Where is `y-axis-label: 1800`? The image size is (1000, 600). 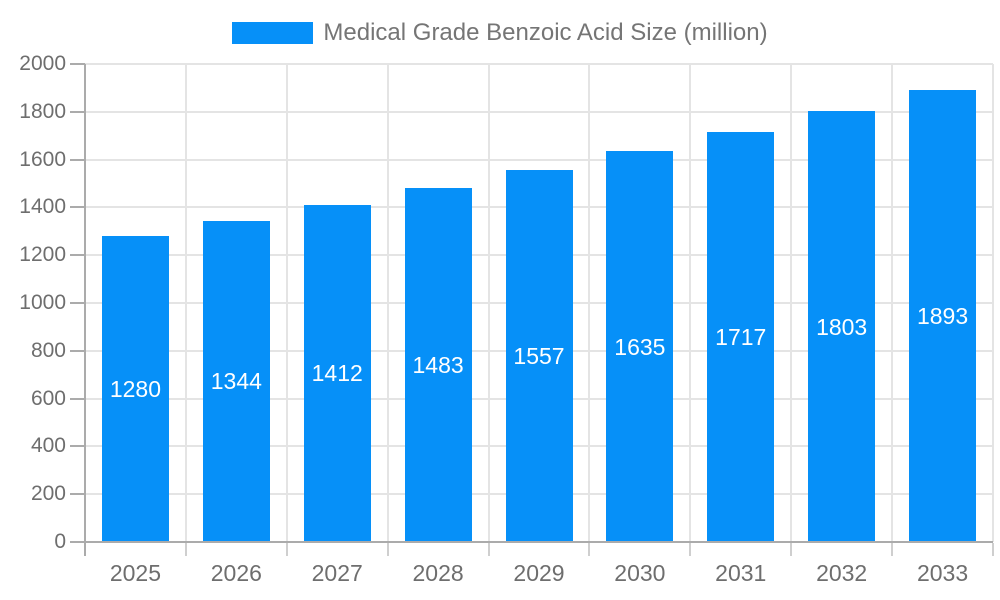 y-axis-label: 1800 is located at coordinates (42, 111).